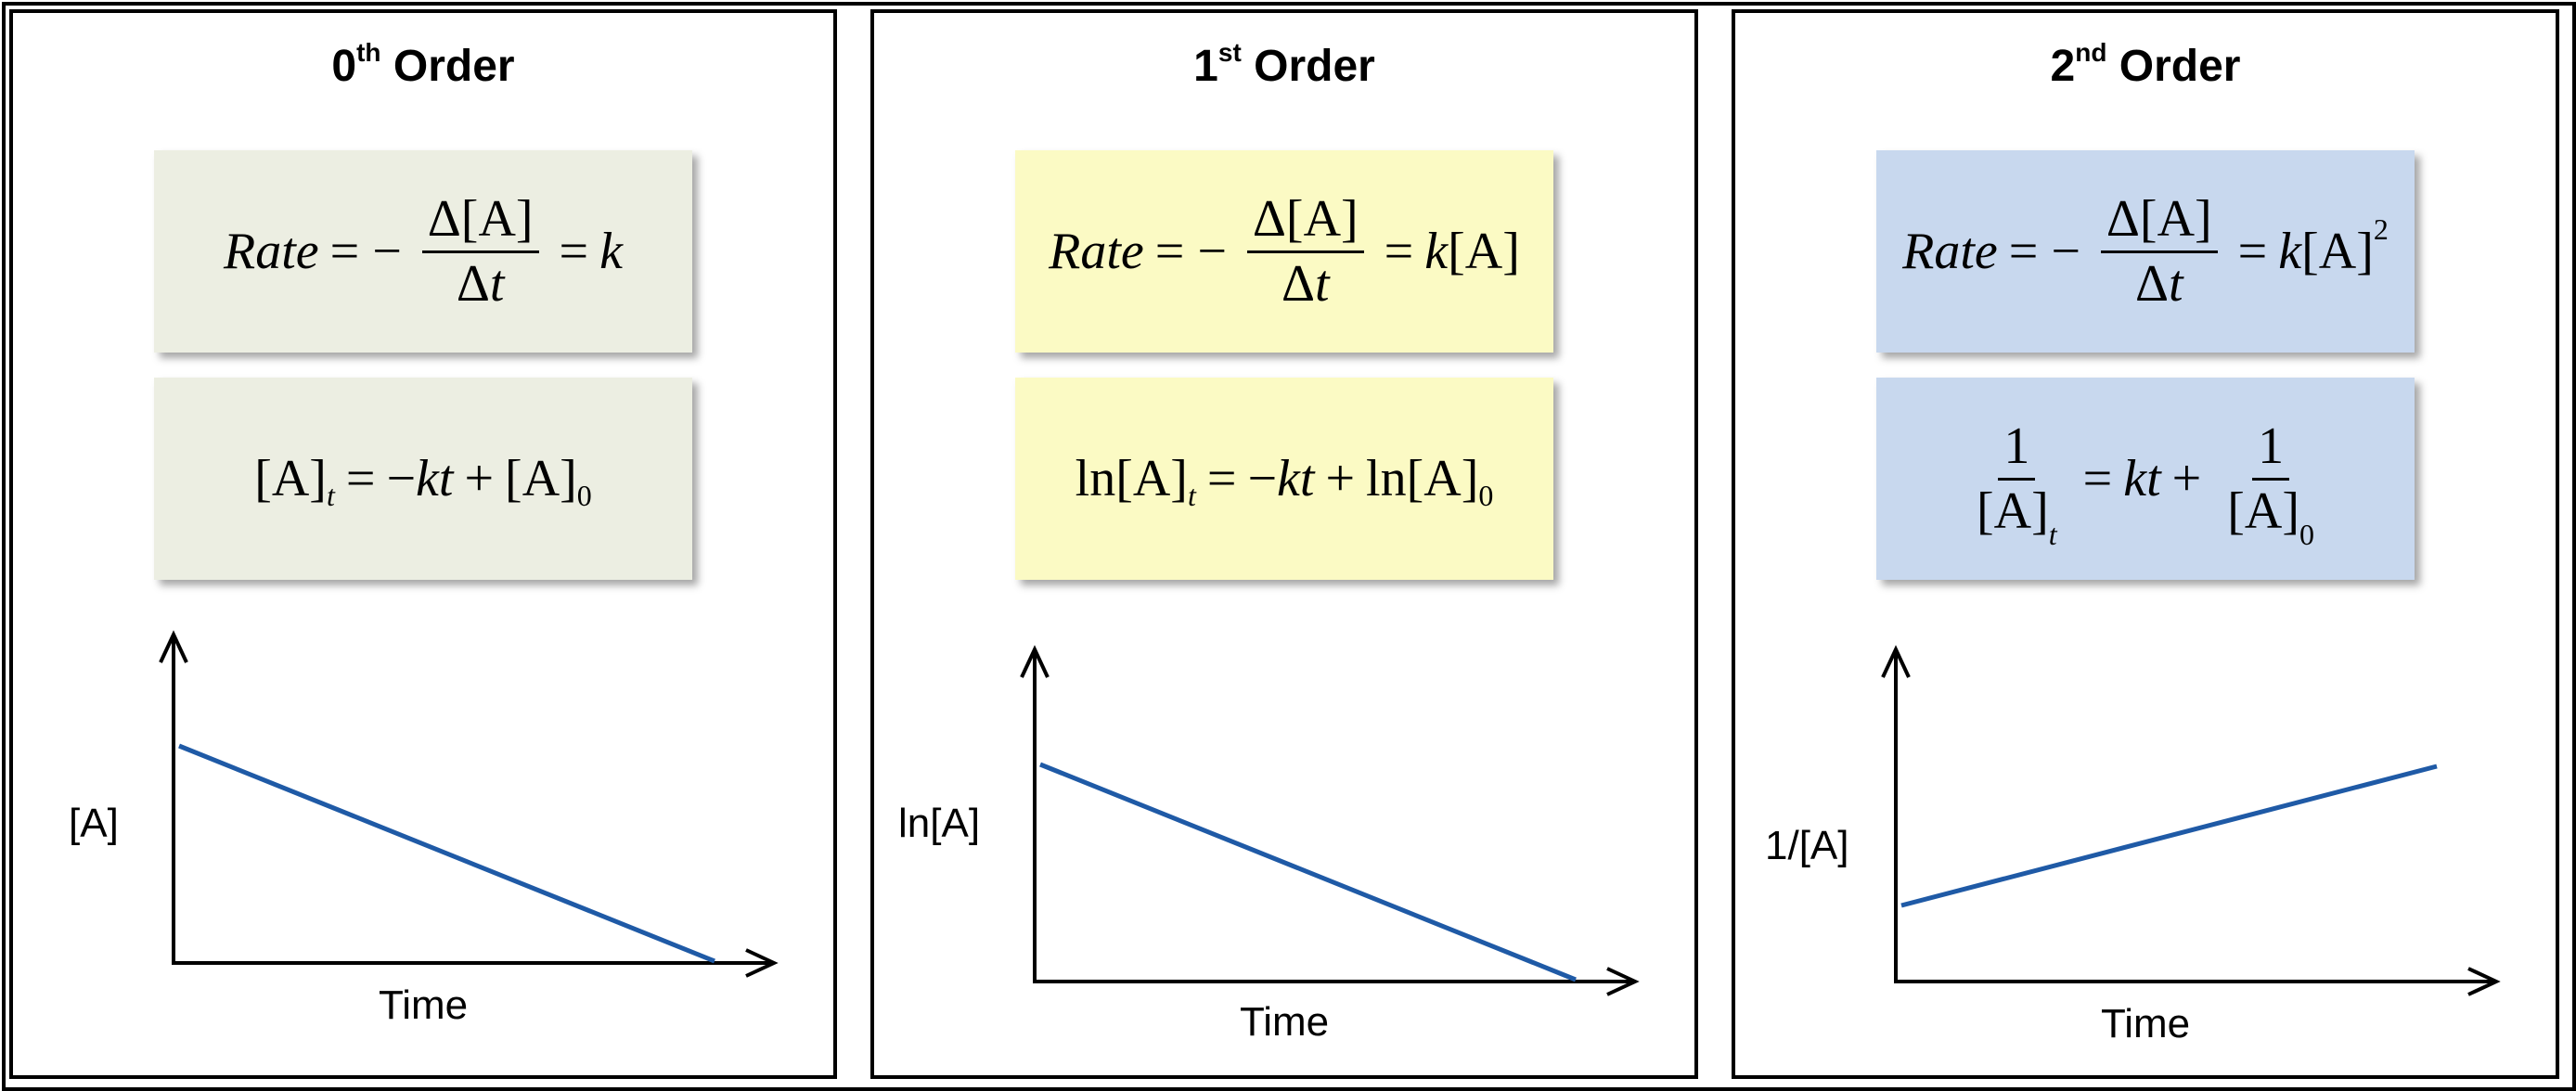  What do you see at coordinates (1284, 64) in the screenshot?
I see `panel-title: 1st Order` at bounding box center [1284, 64].